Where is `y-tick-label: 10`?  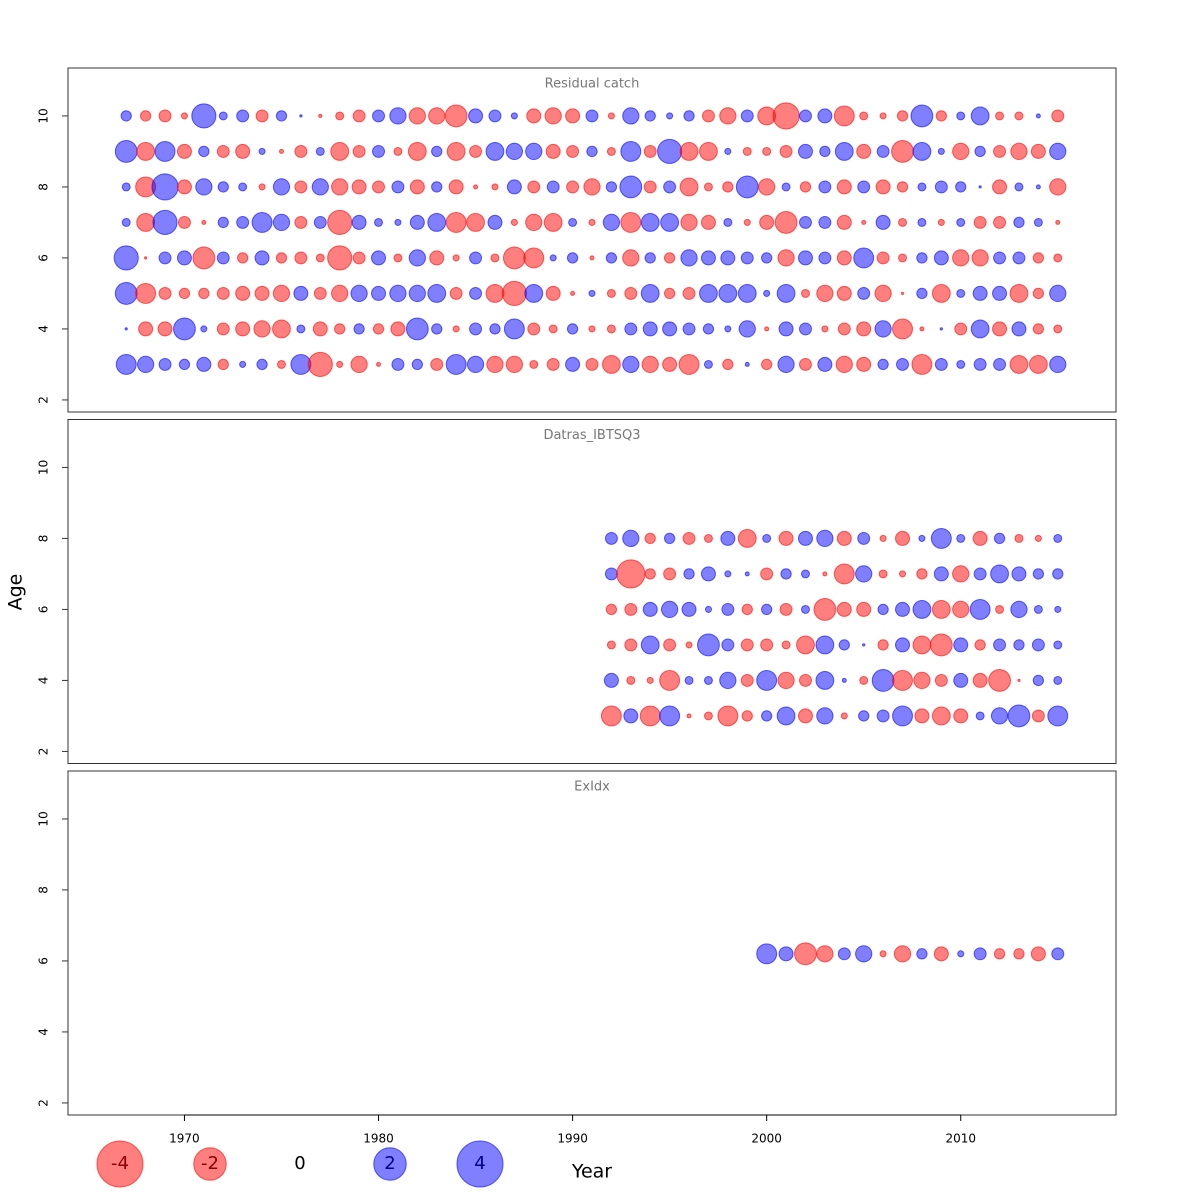
y-tick-label: 10 is located at coordinates (44, 467).